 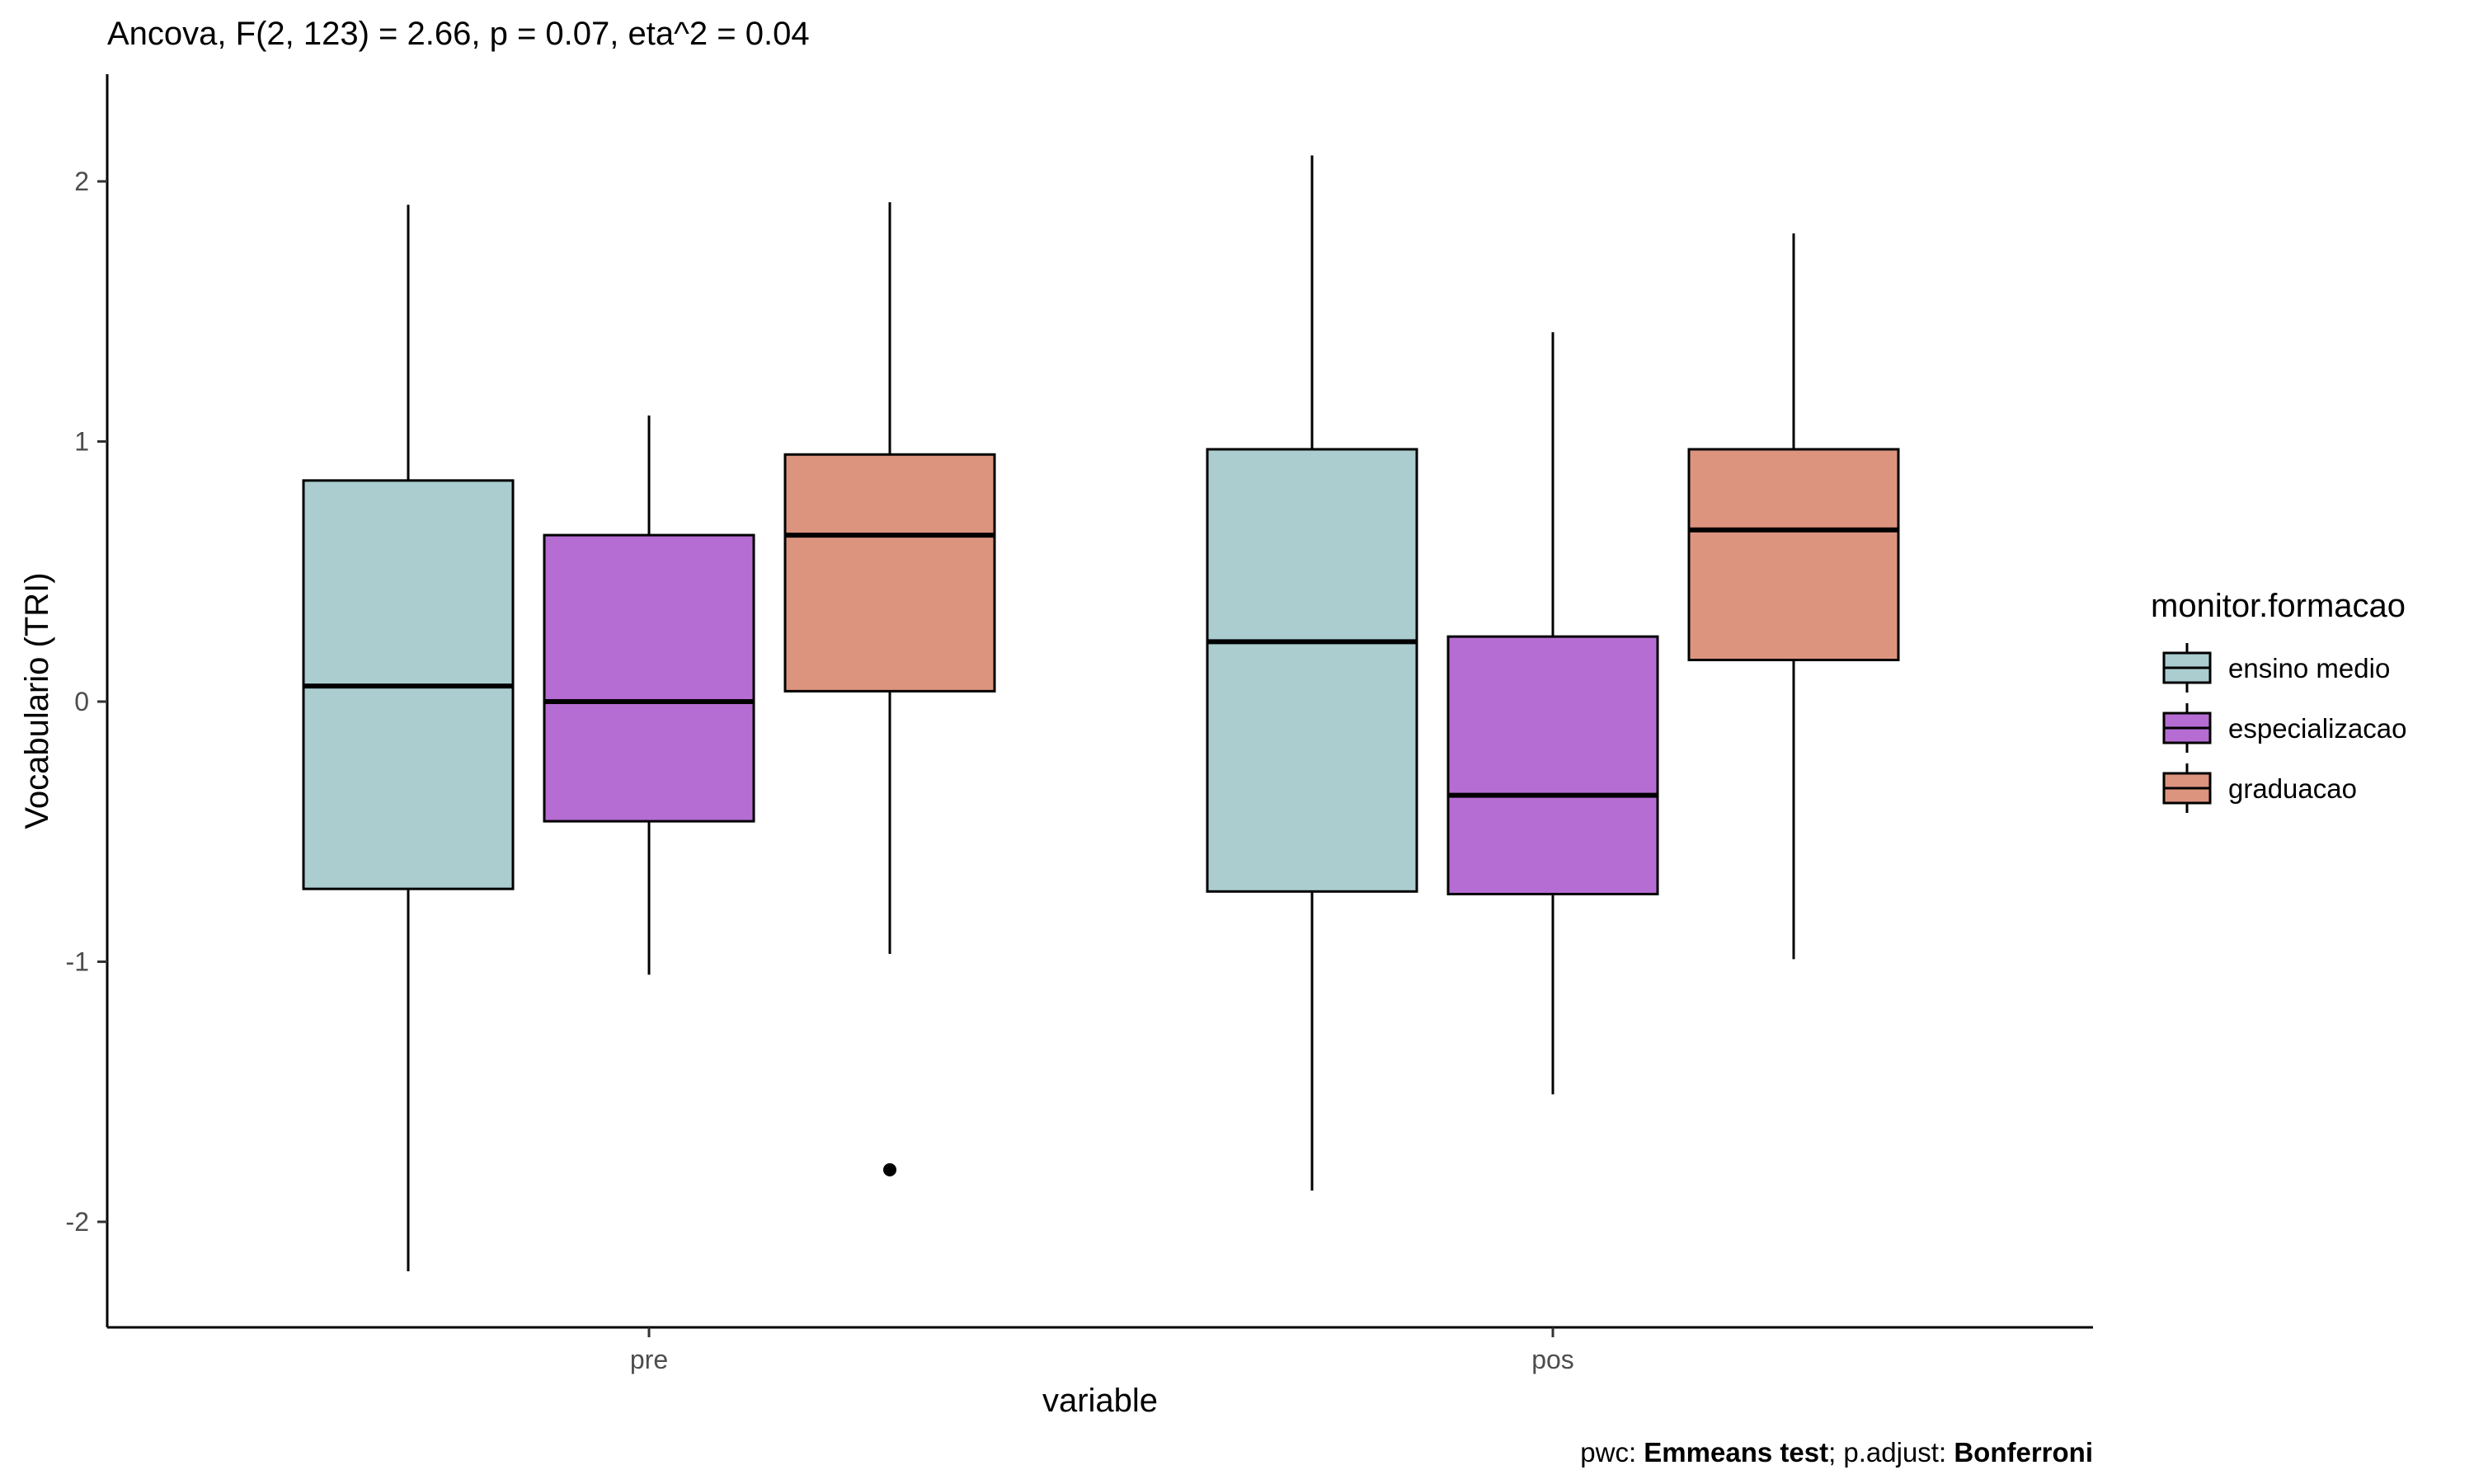 I want to click on x-tick-label-pos: pos, so click(x=1552, y=1359).